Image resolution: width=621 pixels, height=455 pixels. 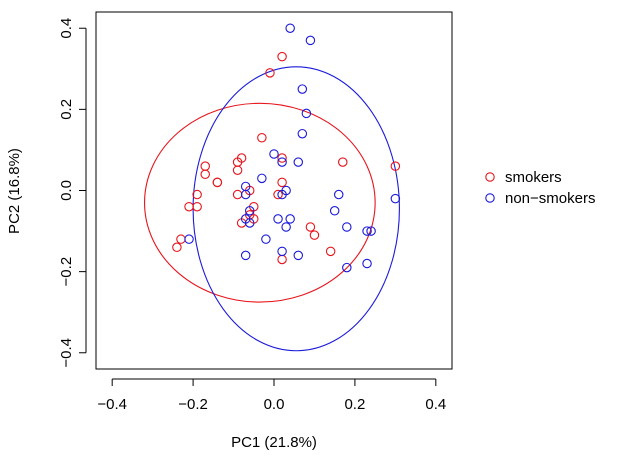 I want to click on x-tick-label: 0.0, so click(x=274, y=404).